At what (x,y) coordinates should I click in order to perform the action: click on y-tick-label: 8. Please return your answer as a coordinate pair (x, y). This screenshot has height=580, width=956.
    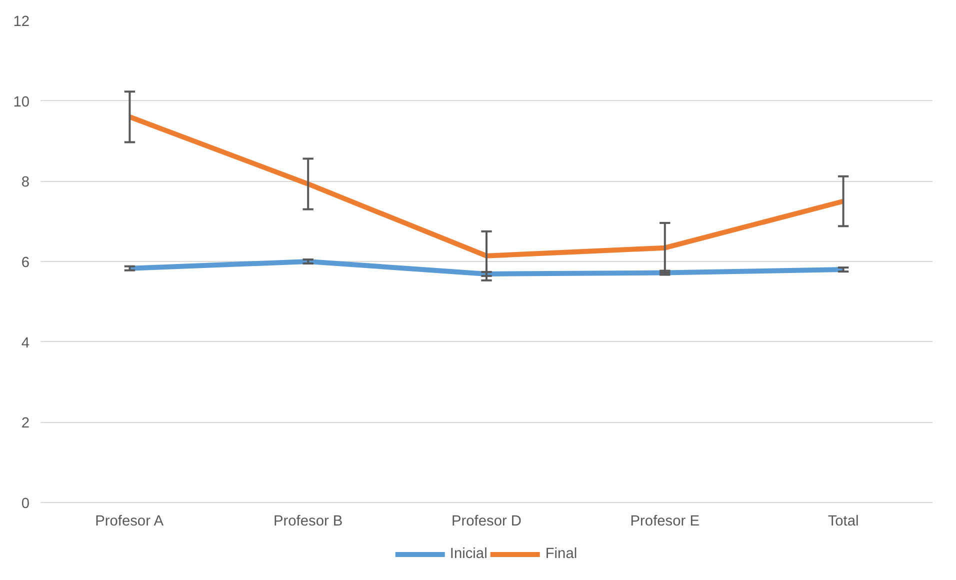
    Looking at the image, I should click on (25, 182).